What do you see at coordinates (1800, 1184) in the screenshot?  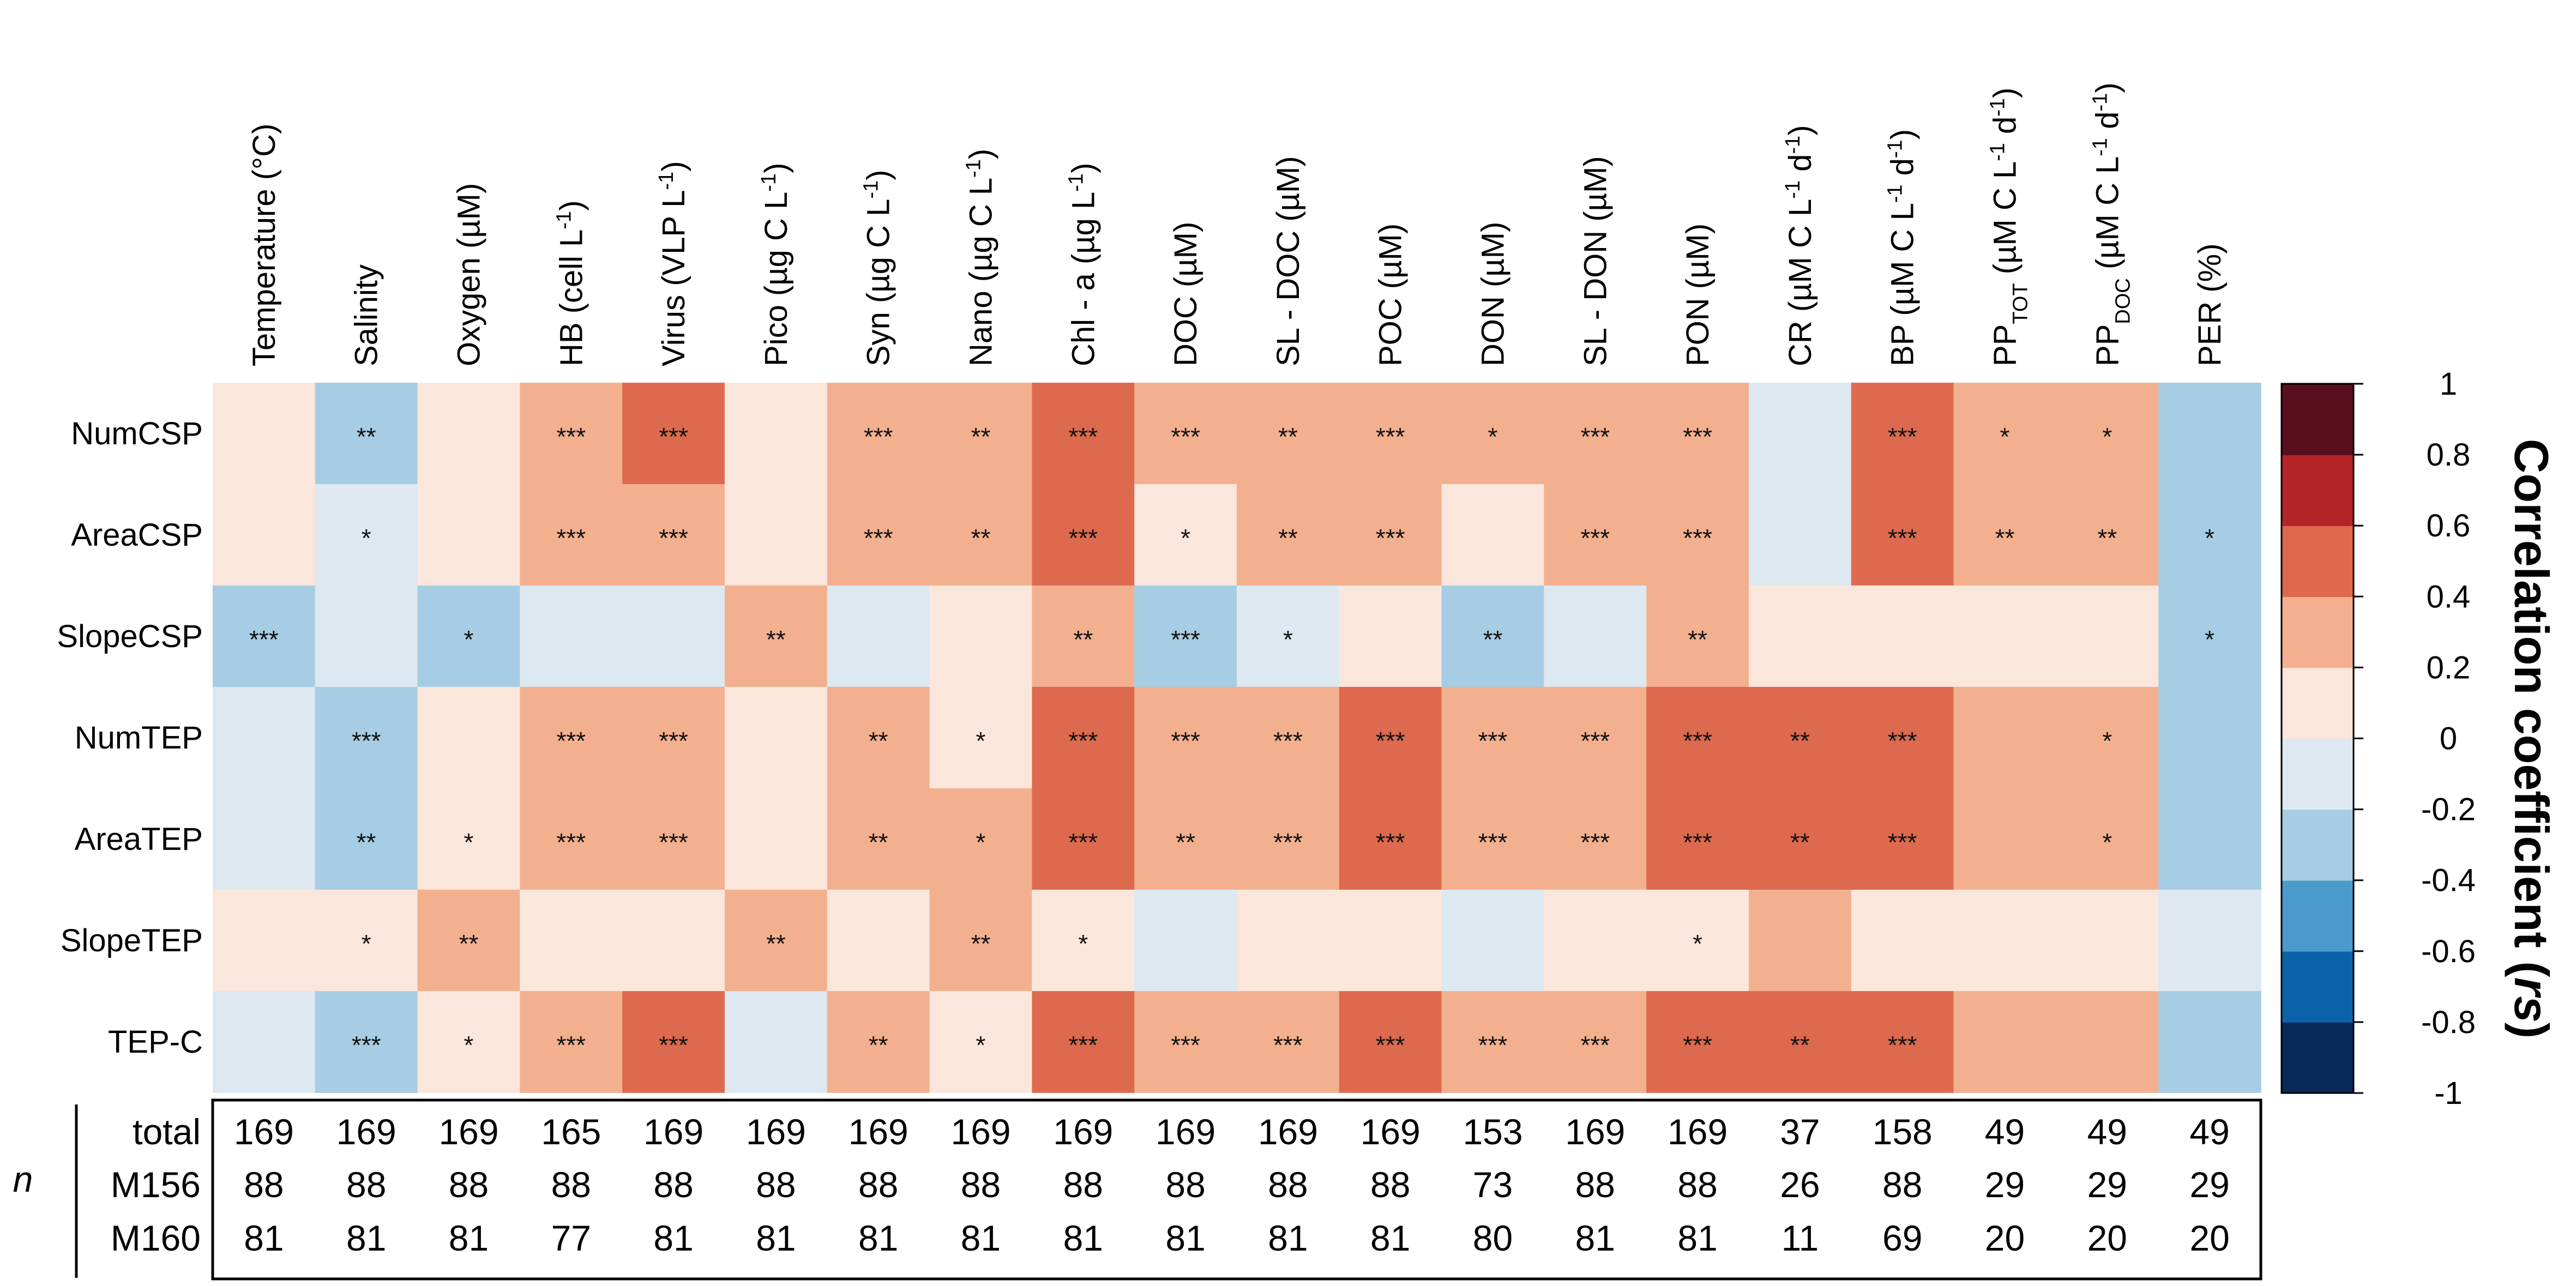 I see `n-value: 26` at bounding box center [1800, 1184].